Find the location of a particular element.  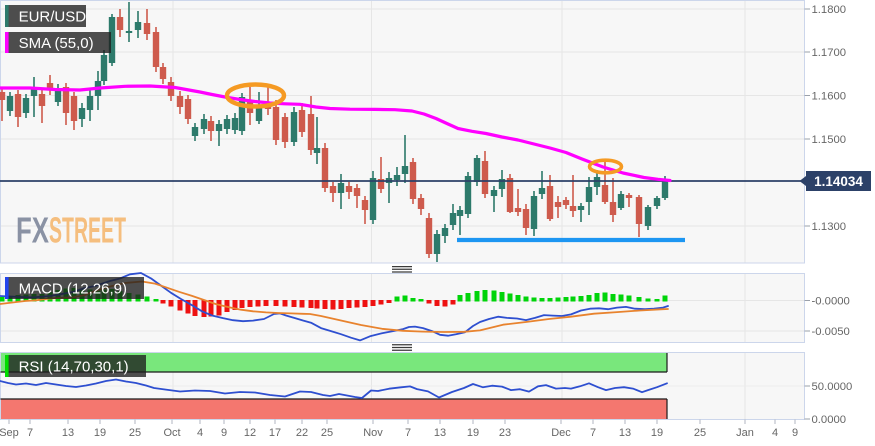

svg-text: Oct is located at coordinates (171, 433).